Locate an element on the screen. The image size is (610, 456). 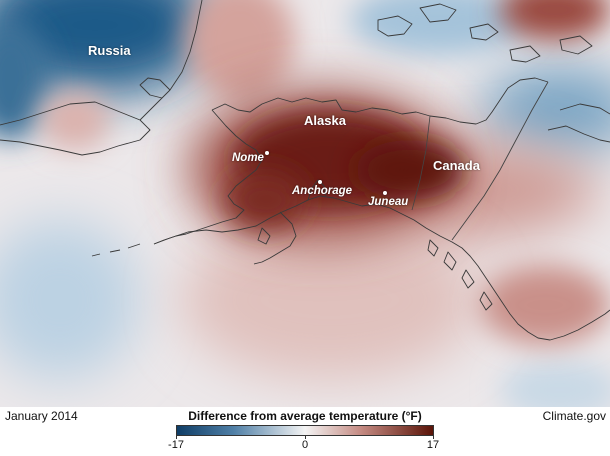
coastline-alaska is located at coordinates (380, 101).